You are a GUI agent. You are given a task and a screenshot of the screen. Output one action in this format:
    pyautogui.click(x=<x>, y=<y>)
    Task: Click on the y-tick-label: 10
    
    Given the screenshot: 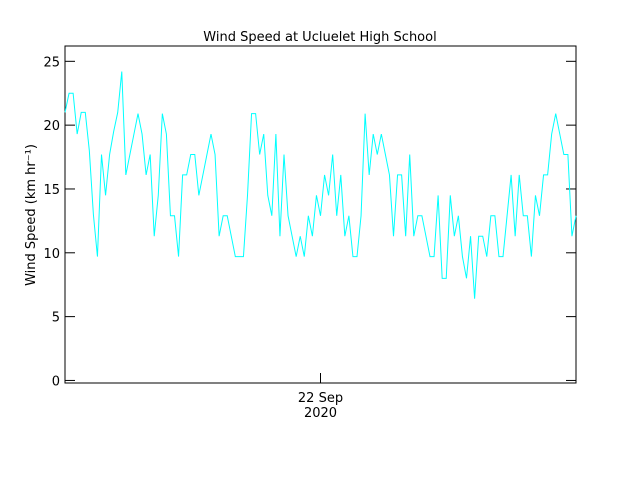 What is the action you would take?
    pyautogui.click(x=51, y=254)
    